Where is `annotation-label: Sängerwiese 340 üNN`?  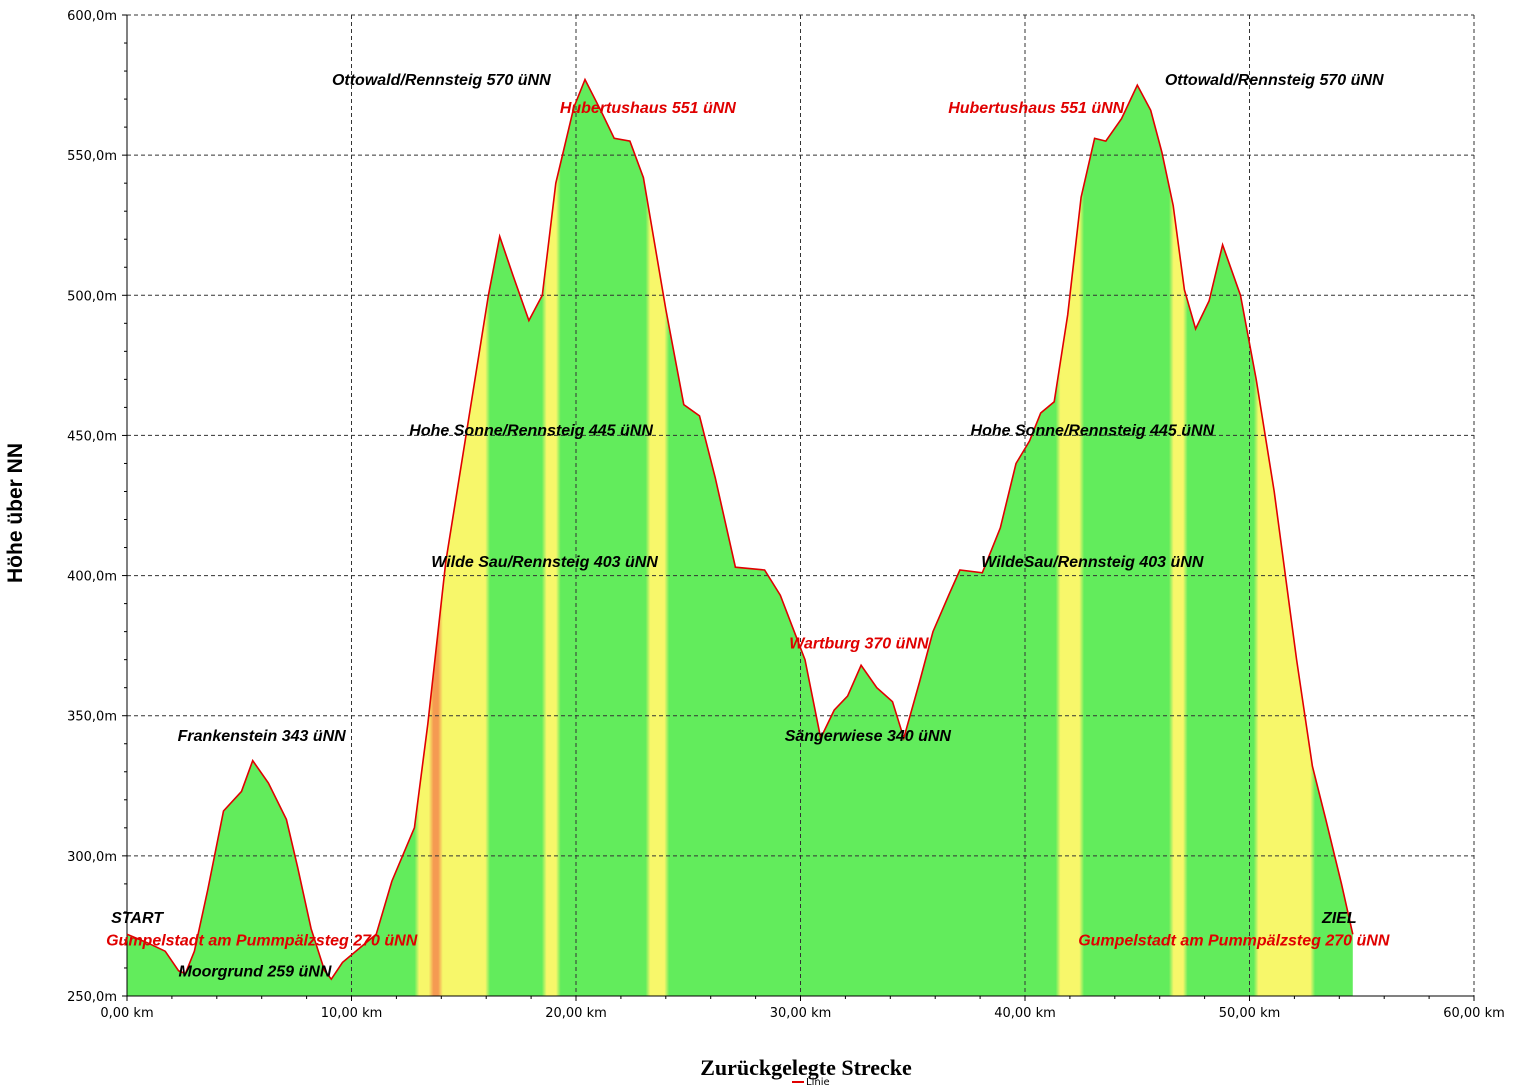 annotation-label: Sängerwiese 340 üNN is located at coordinates (868, 736).